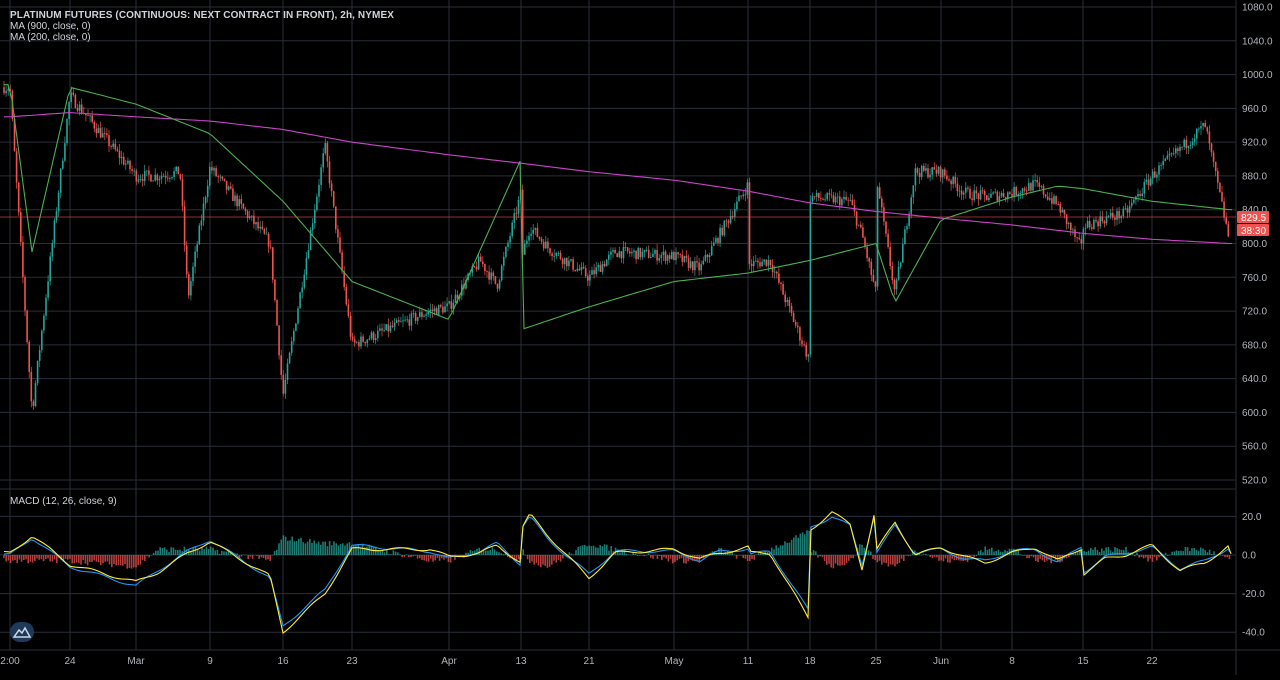 The width and height of the screenshot is (1280, 680). What do you see at coordinates (1253, 633) in the screenshot?
I see `macd-tick-label: -40.0` at bounding box center [1253, 633].